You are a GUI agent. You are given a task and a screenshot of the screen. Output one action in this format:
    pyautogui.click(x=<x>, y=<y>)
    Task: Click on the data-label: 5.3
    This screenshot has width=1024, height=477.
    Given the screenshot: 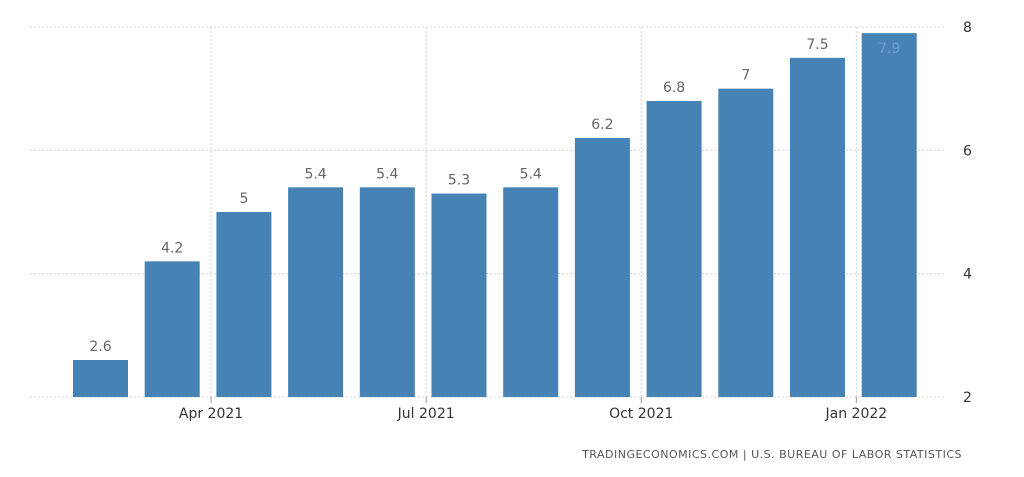 What is the action you would take?
    pyautogui.click(x=459, y=181)
    